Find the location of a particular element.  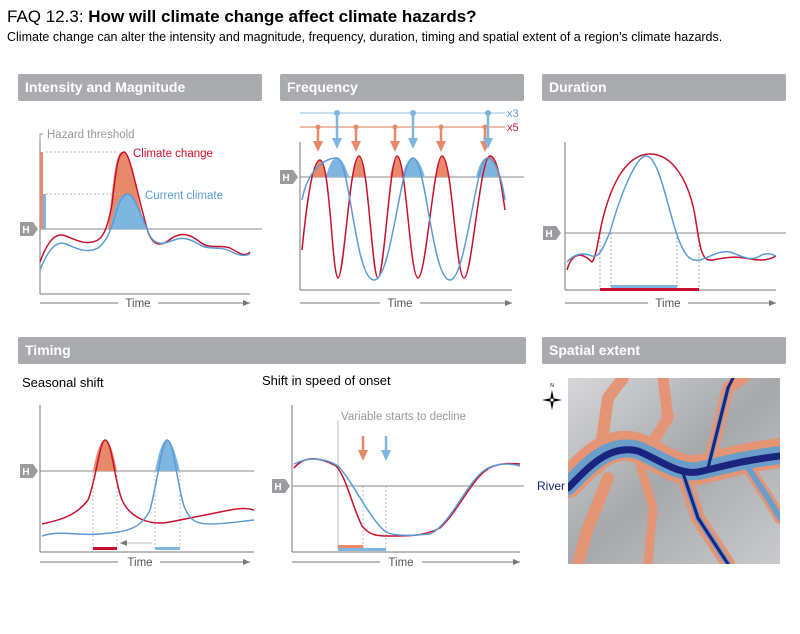

compass-north-label: N is located at coordinates (552, 386).